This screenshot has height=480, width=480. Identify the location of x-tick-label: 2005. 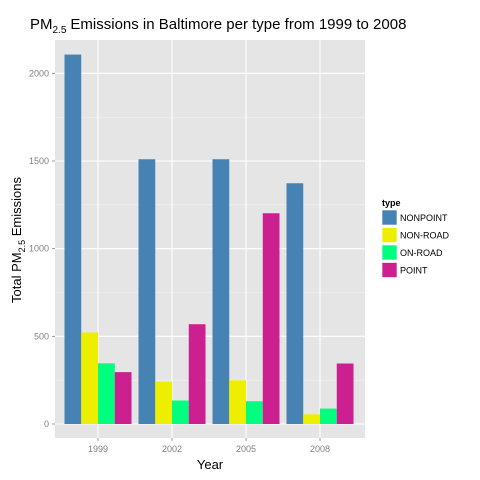
(246, 449).